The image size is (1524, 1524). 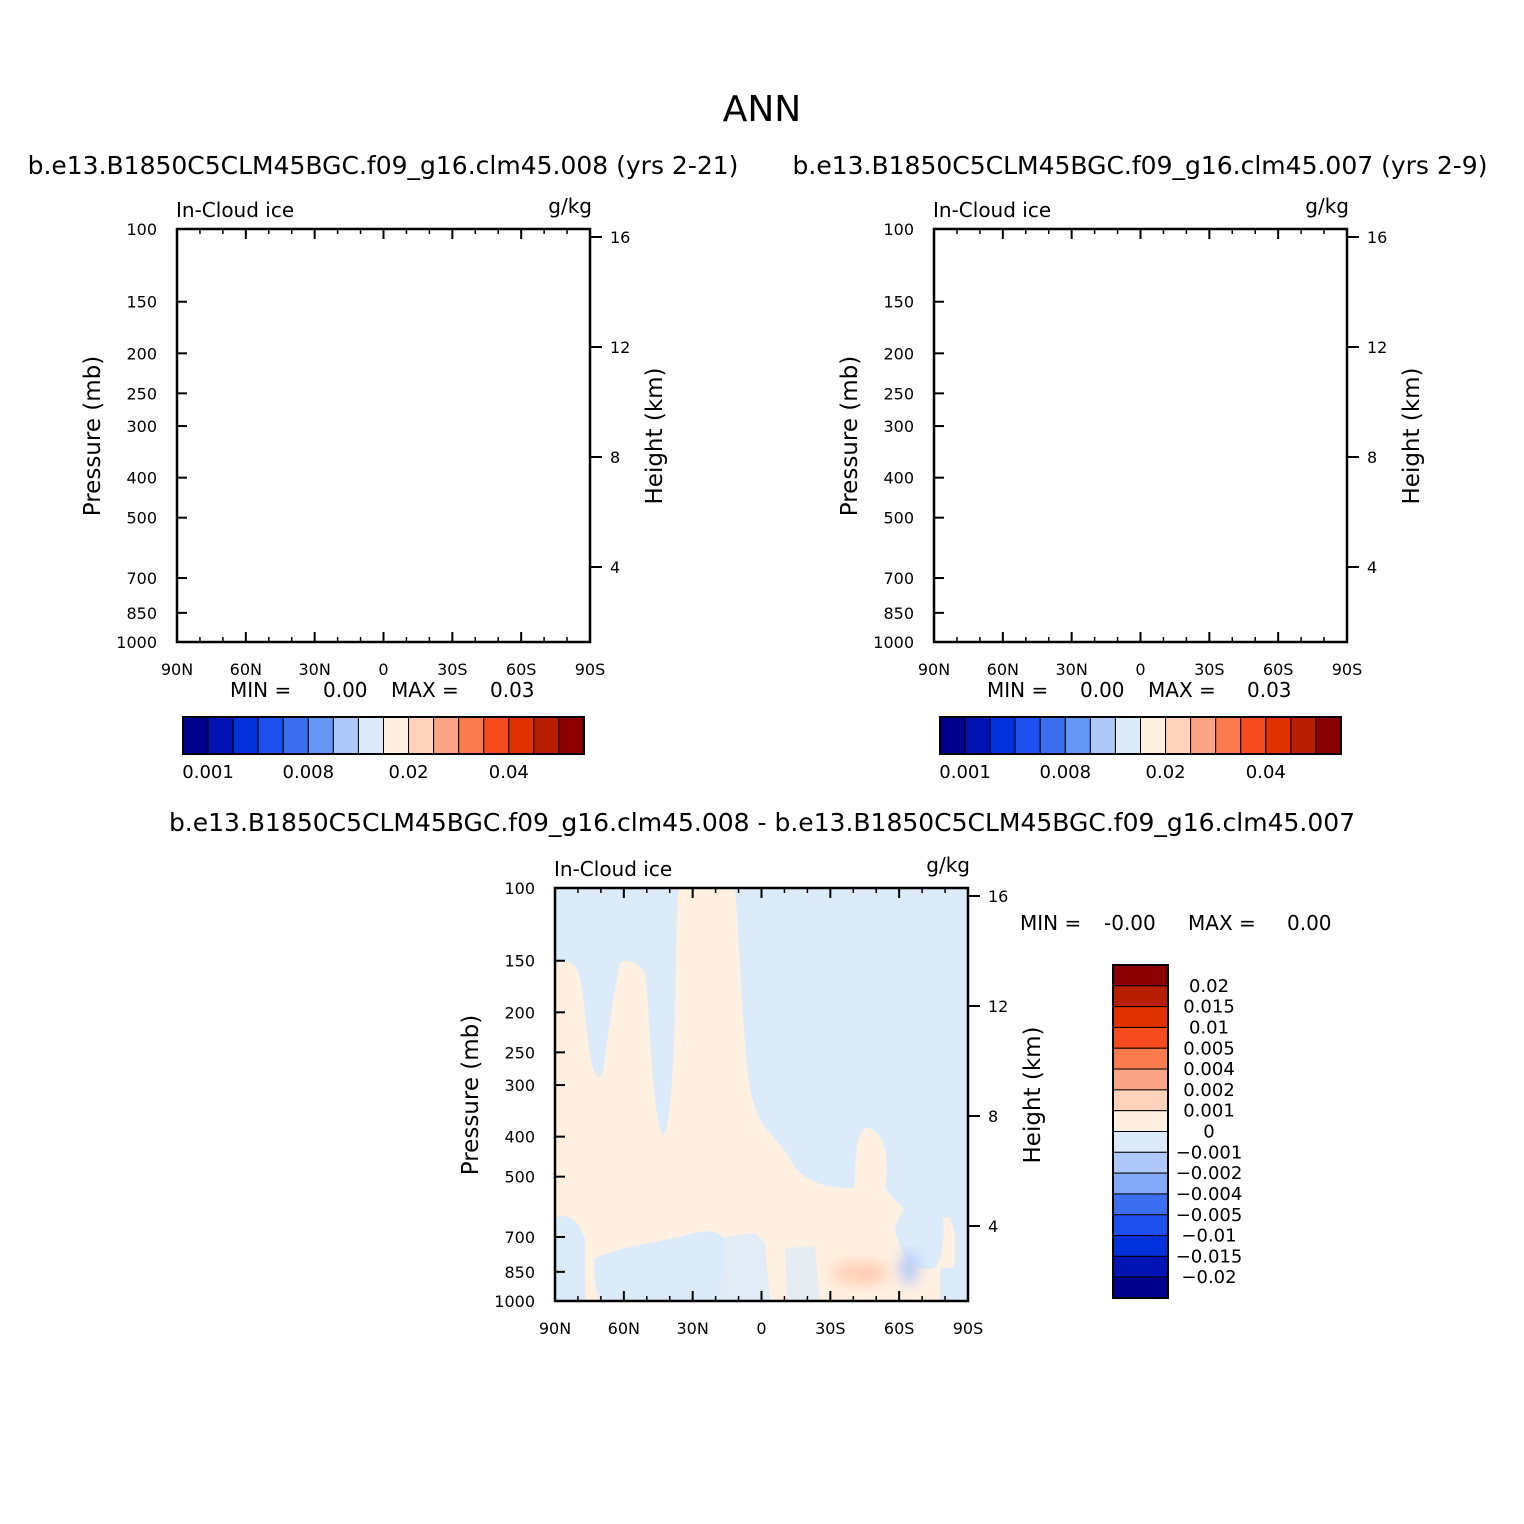 What do you see at coordinates (1209, 1152) in the screenshot?
I see `colorbar-label: −0.001` at bounding box center [1209, 1152].